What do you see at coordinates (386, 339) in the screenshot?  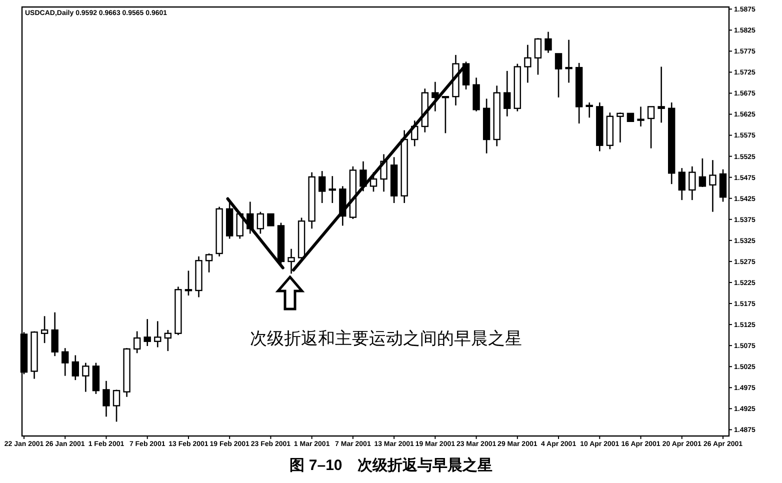 I see `annotation: 次级折返和主要运动之间的早晨之星` at bounding box center [386, 339].